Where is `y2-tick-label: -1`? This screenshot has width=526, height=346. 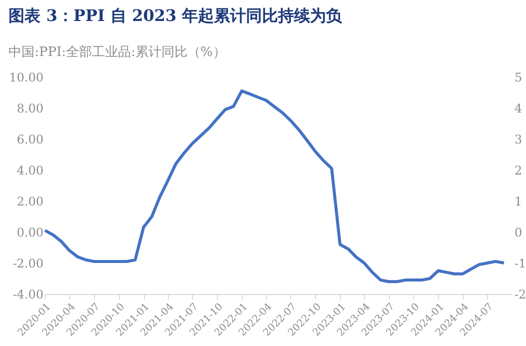 y2-tick-label: -1 is located at coordinates (520, 263).